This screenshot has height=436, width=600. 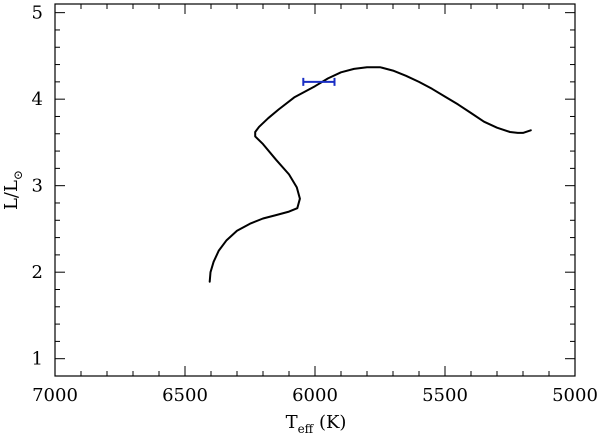 What do you see at coordinates (306, 429) in the screenshot?
I see `x-axis-label-subscript: eff` at bounding box center [306, 429].